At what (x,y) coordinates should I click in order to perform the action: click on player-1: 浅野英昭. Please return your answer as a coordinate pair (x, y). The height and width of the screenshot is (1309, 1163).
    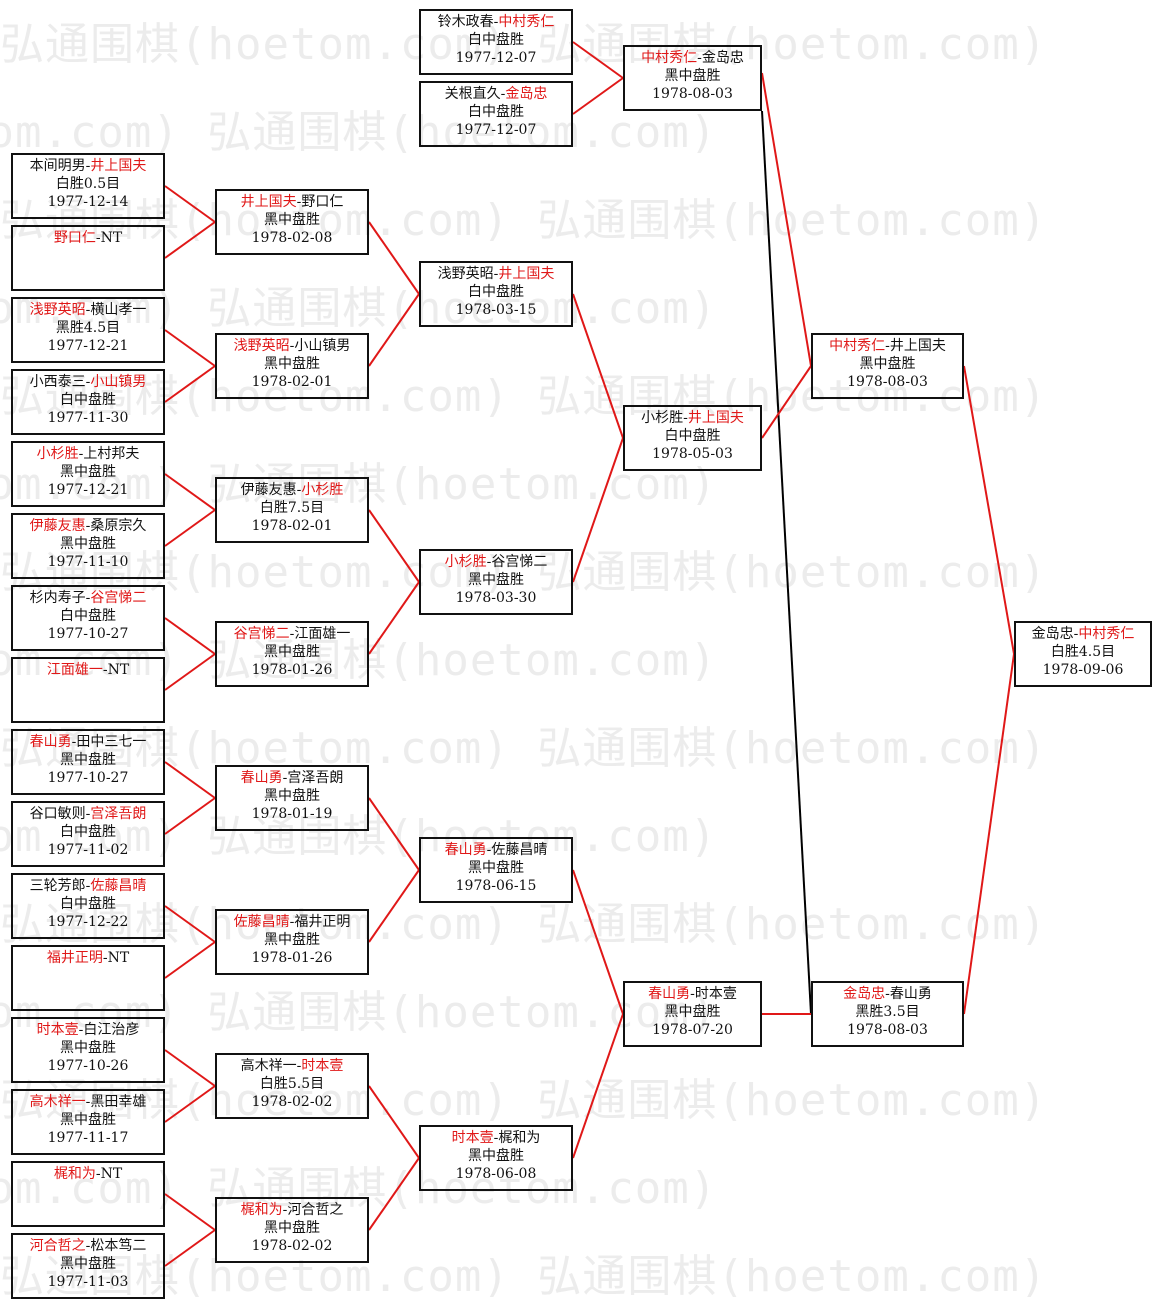
    Looking at the image, I should click on (261, 346).